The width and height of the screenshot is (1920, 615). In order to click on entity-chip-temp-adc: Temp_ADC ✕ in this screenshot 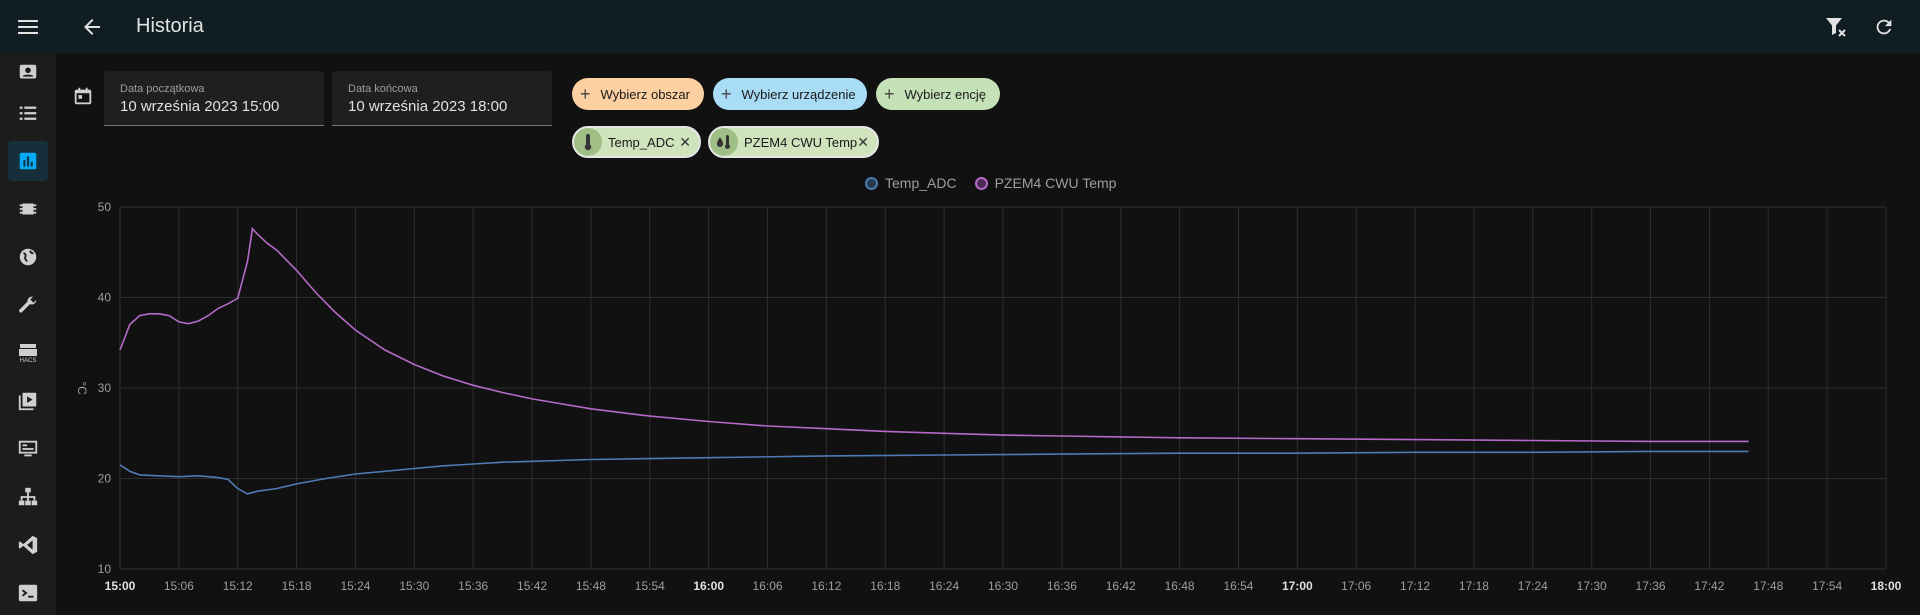, I will do `click(636, 142)`.